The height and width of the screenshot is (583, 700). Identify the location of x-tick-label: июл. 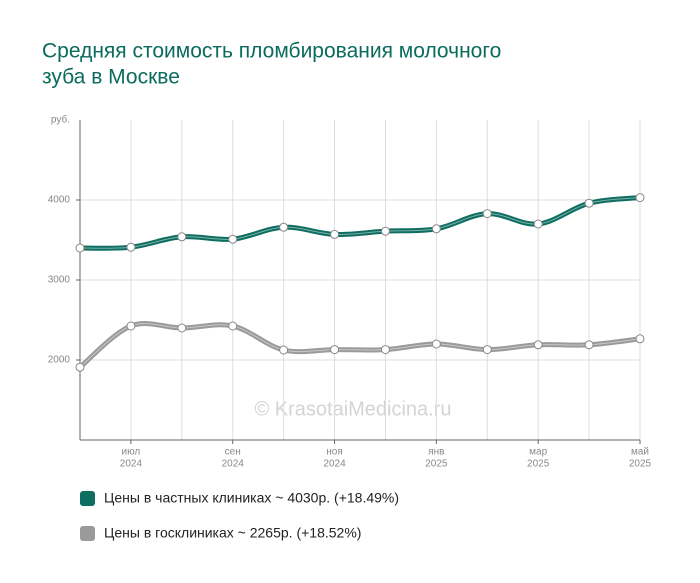
(131, 452).